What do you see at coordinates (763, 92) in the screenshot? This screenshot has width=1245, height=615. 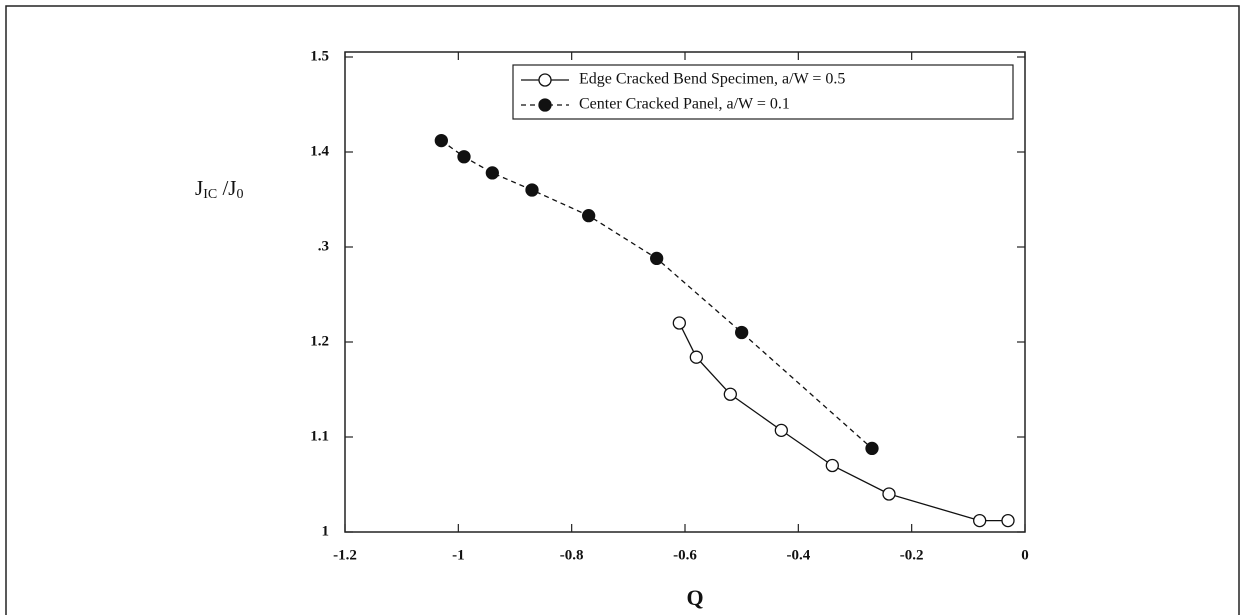 I see `legend-box` at bounding box center [763, 92].